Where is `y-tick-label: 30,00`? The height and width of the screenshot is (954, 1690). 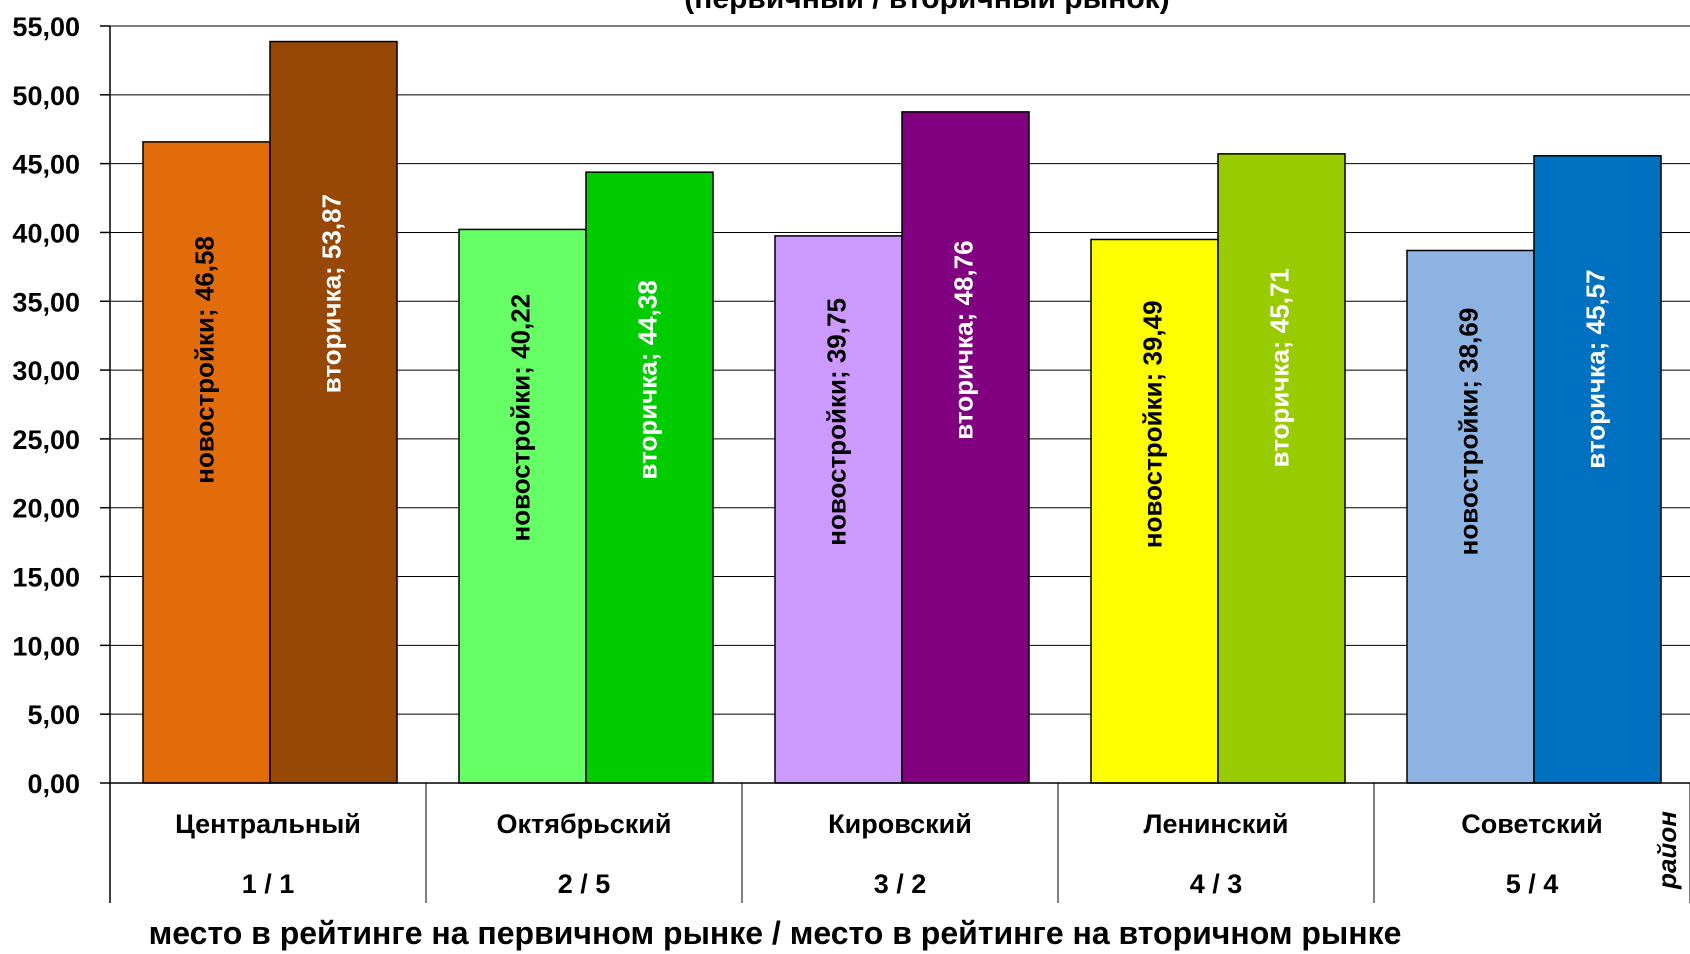
y-tick-label: 30,00 is located at coordinates (46, 371).